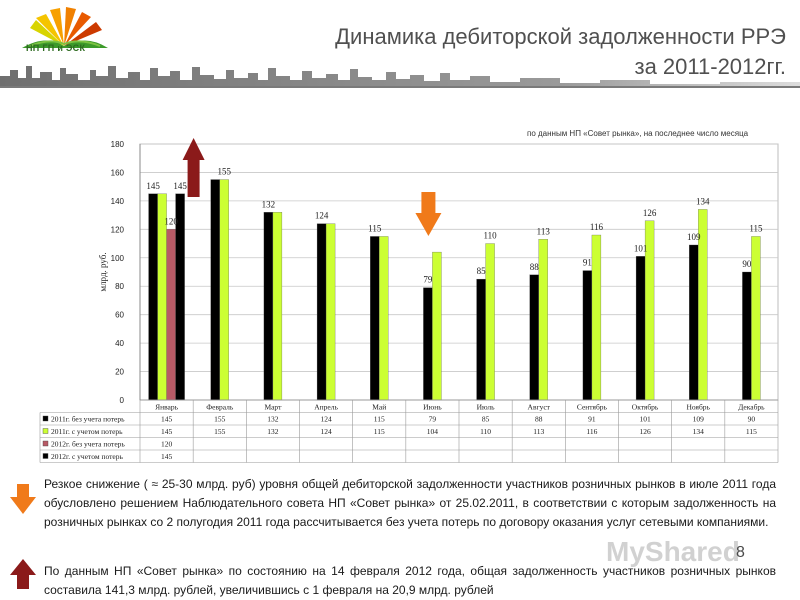 The width and height of the screenshot is (800, 600). What do you see at coordinates (482, 271) in the screenshot?
I see `data-label: 85` at bounding box center [482, 271].